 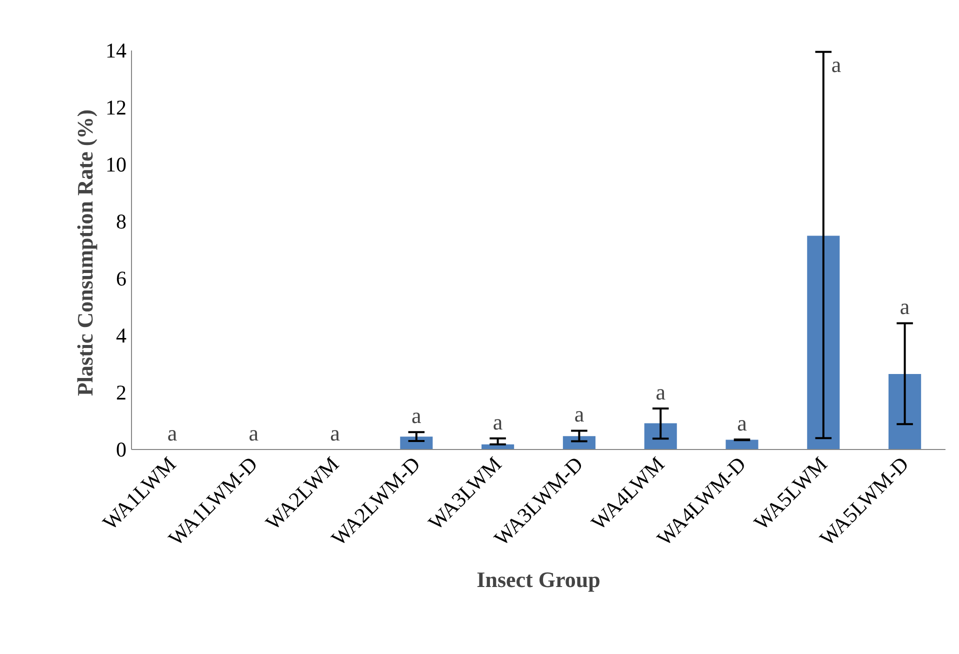 What do you see at coordinates (121, 392) in the screenshot?
I see `y-tick-label: 2` at bounding box center [121, 392].